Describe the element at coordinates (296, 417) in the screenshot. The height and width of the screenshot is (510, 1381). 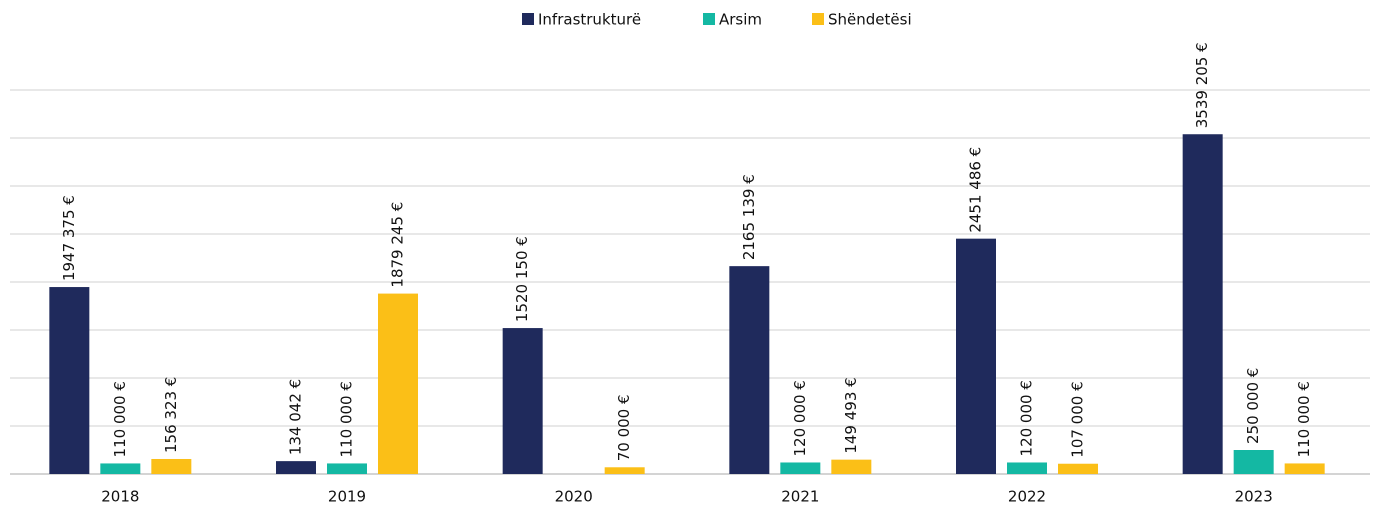
I see `data-label: 134 042 €` at that location.